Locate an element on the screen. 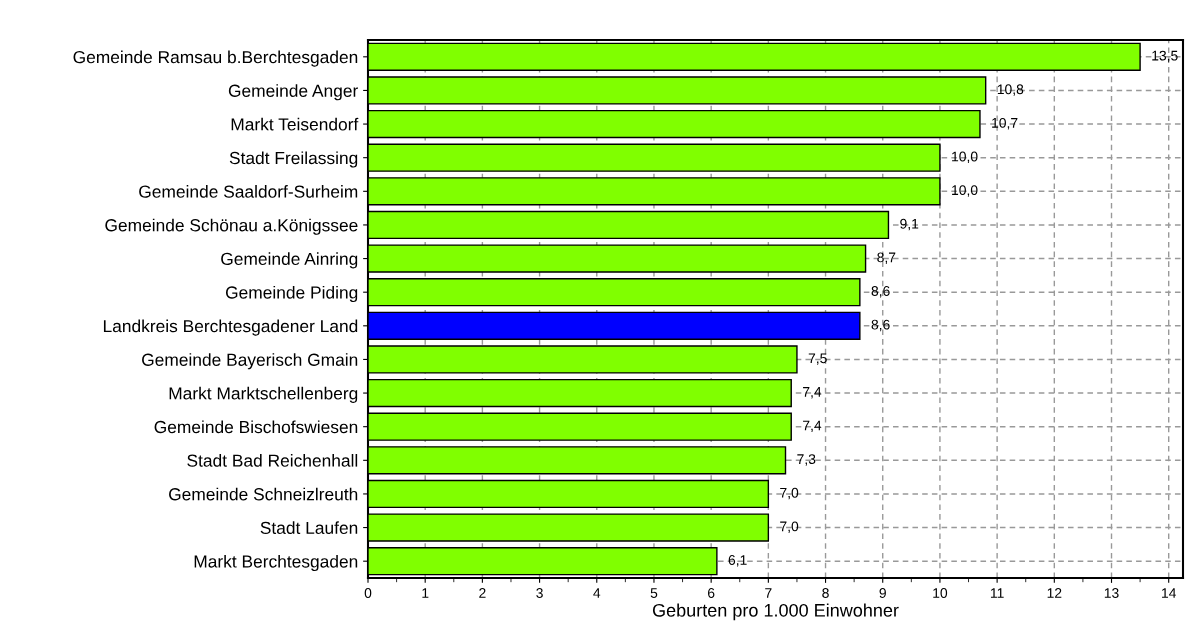 The height and width of the screenshot is (626, 1188). x-tick-label: 2 is located at coordinates (482, 593).